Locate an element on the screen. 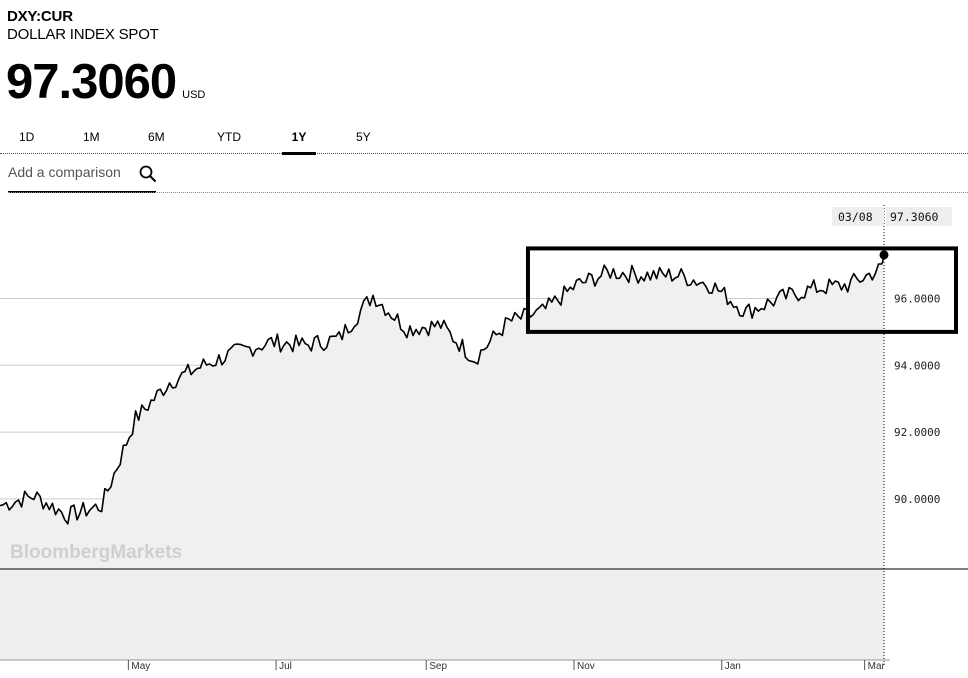 This screenshot has width=968, height=678. tab-1y: 1Y is located at coordinates (299, 142).